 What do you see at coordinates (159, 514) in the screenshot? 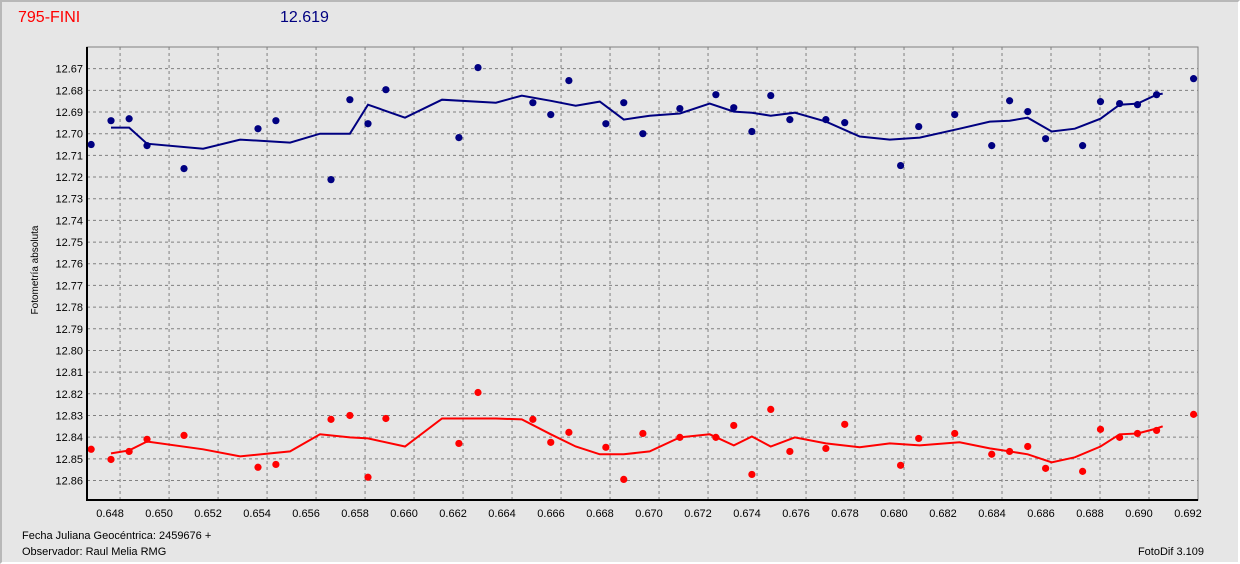
I see `x-tick-label: 0.650` at bounding box center [159, 514].